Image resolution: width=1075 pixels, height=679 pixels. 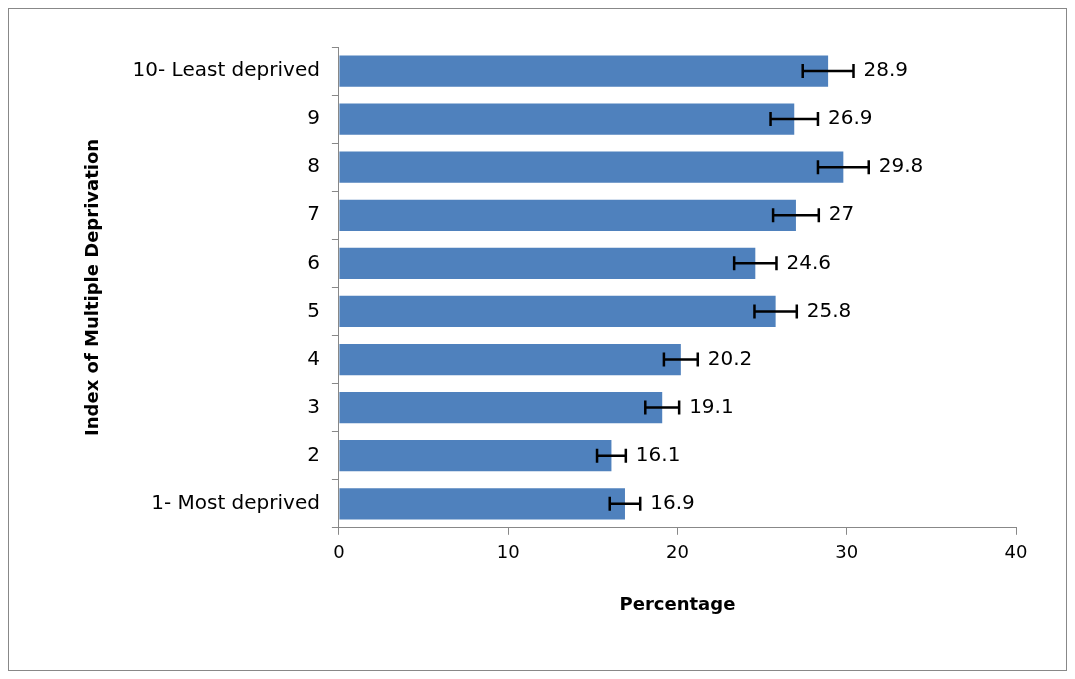 I want to click on x-tick-label: 10, so click(x=508, y=552).